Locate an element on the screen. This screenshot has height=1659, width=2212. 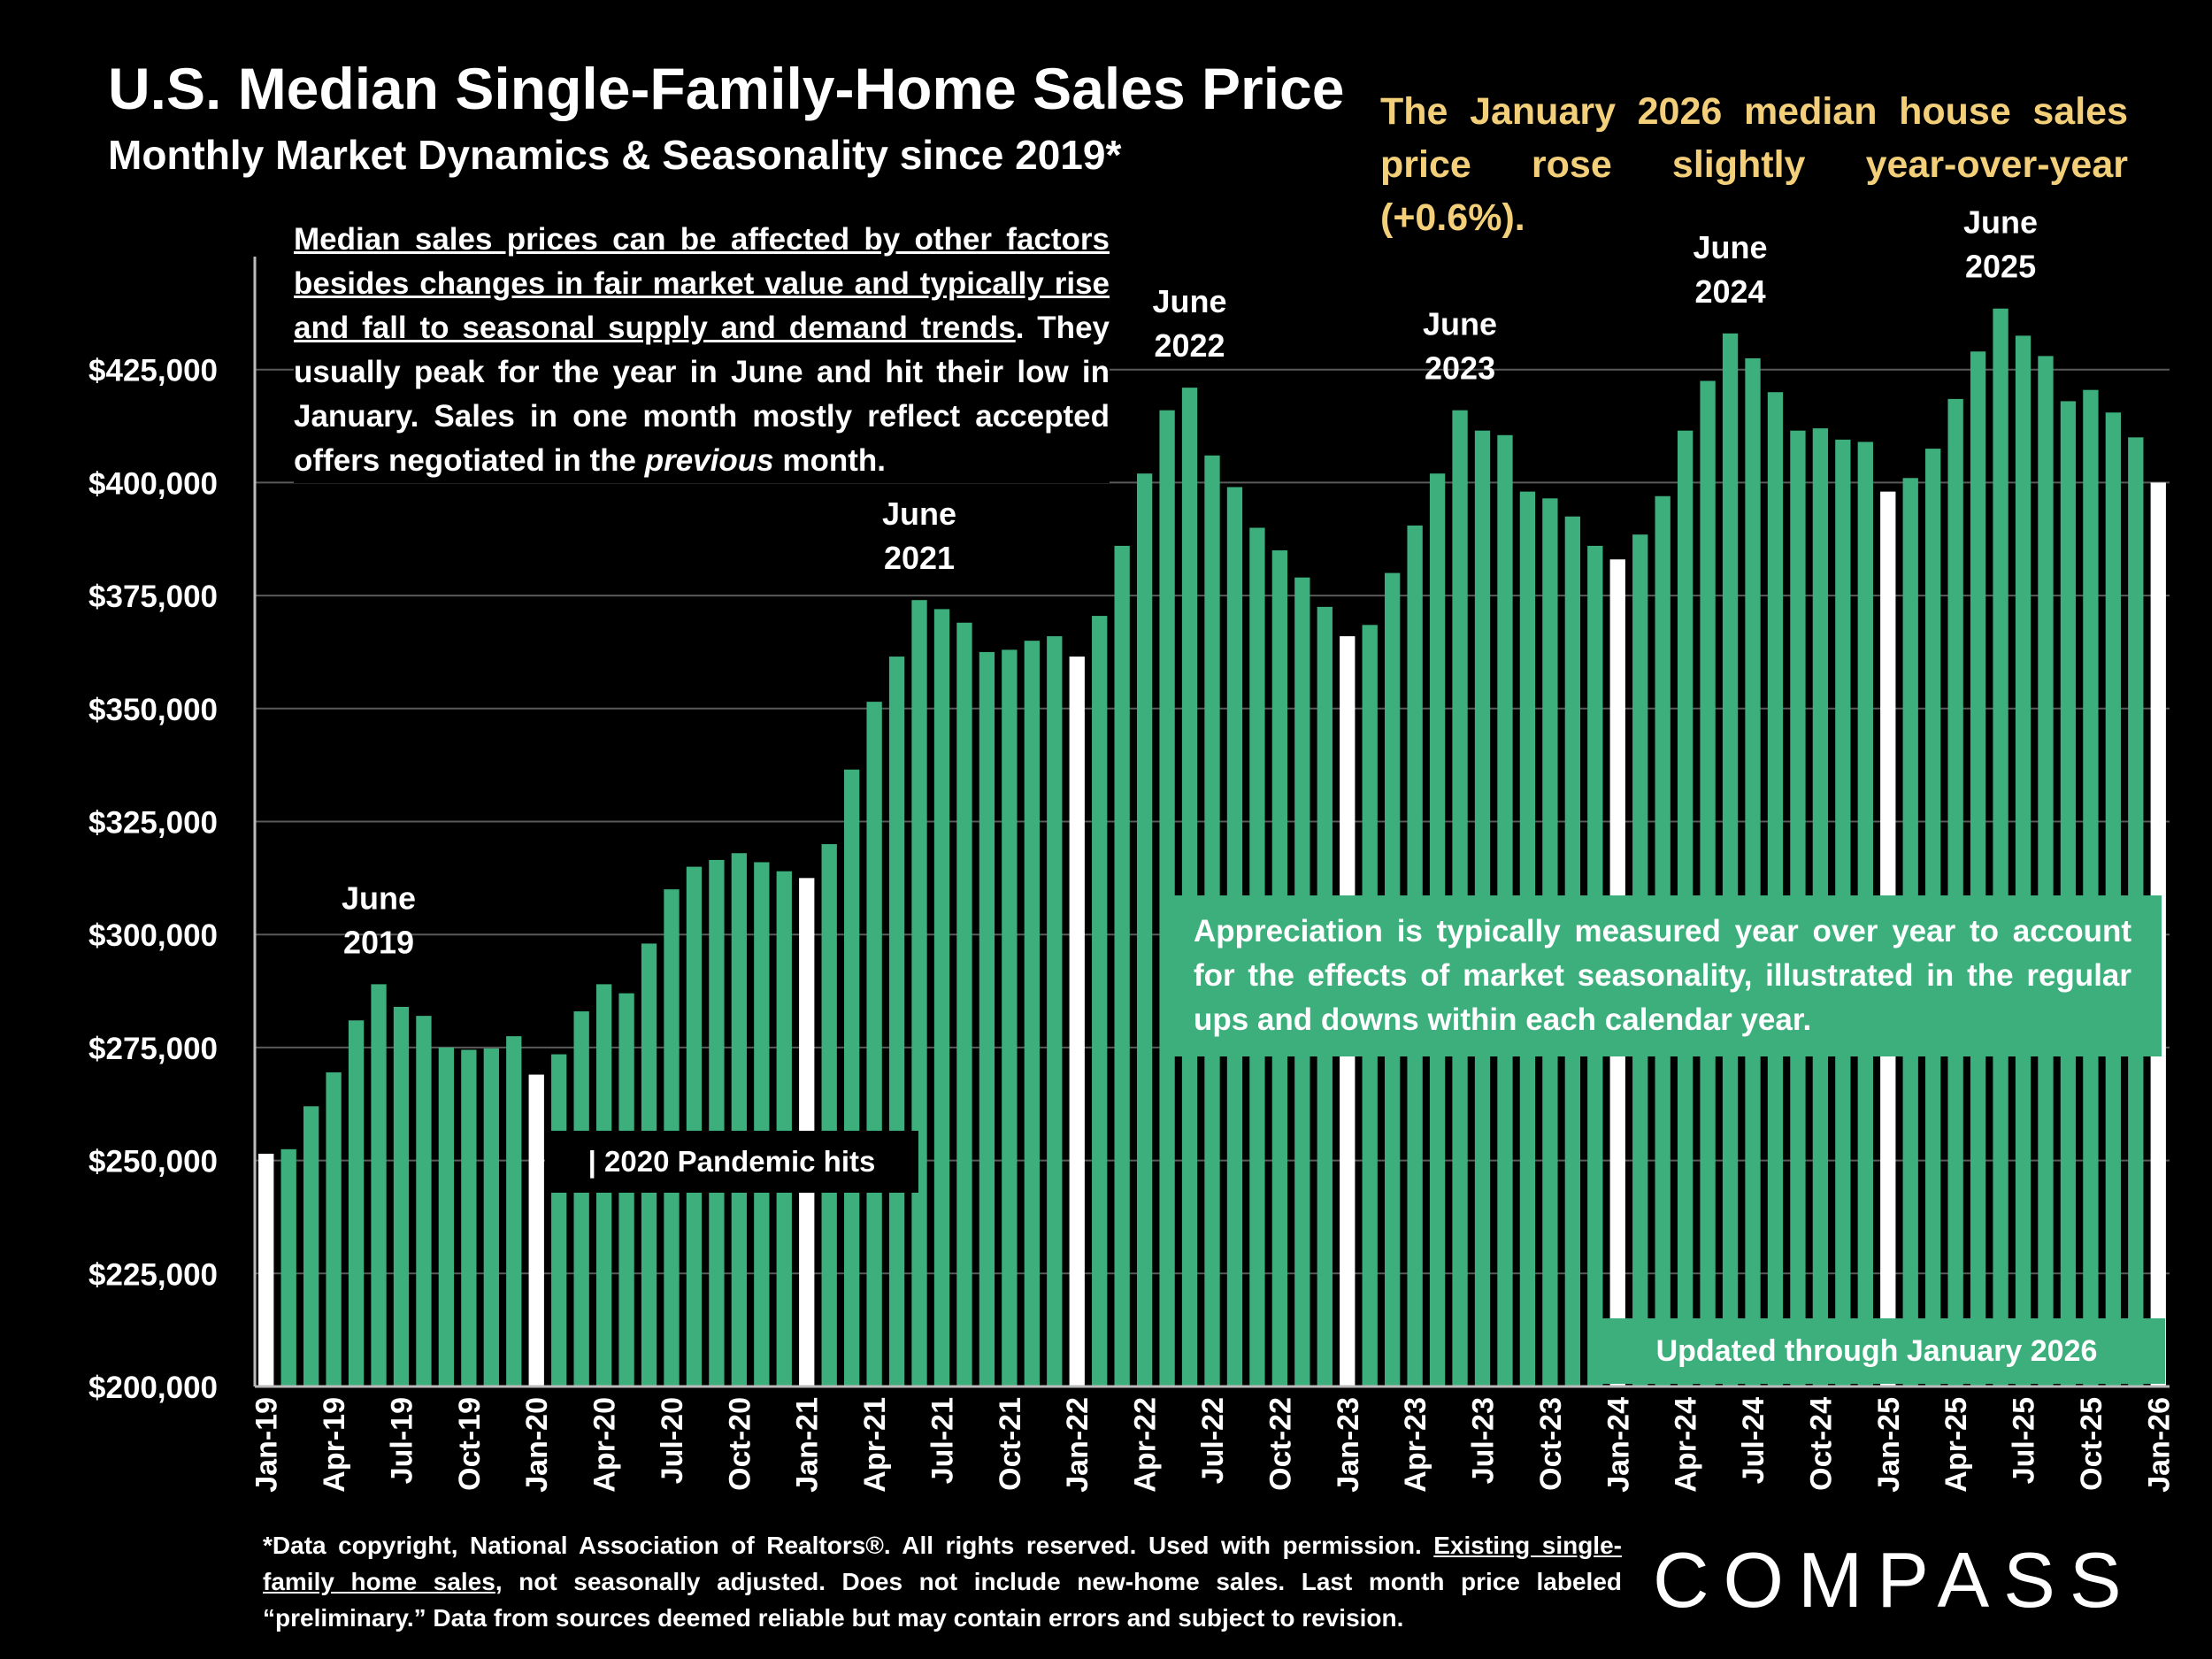
x-tick-label: Oct-21 is located at coordinates (1011, 1444).